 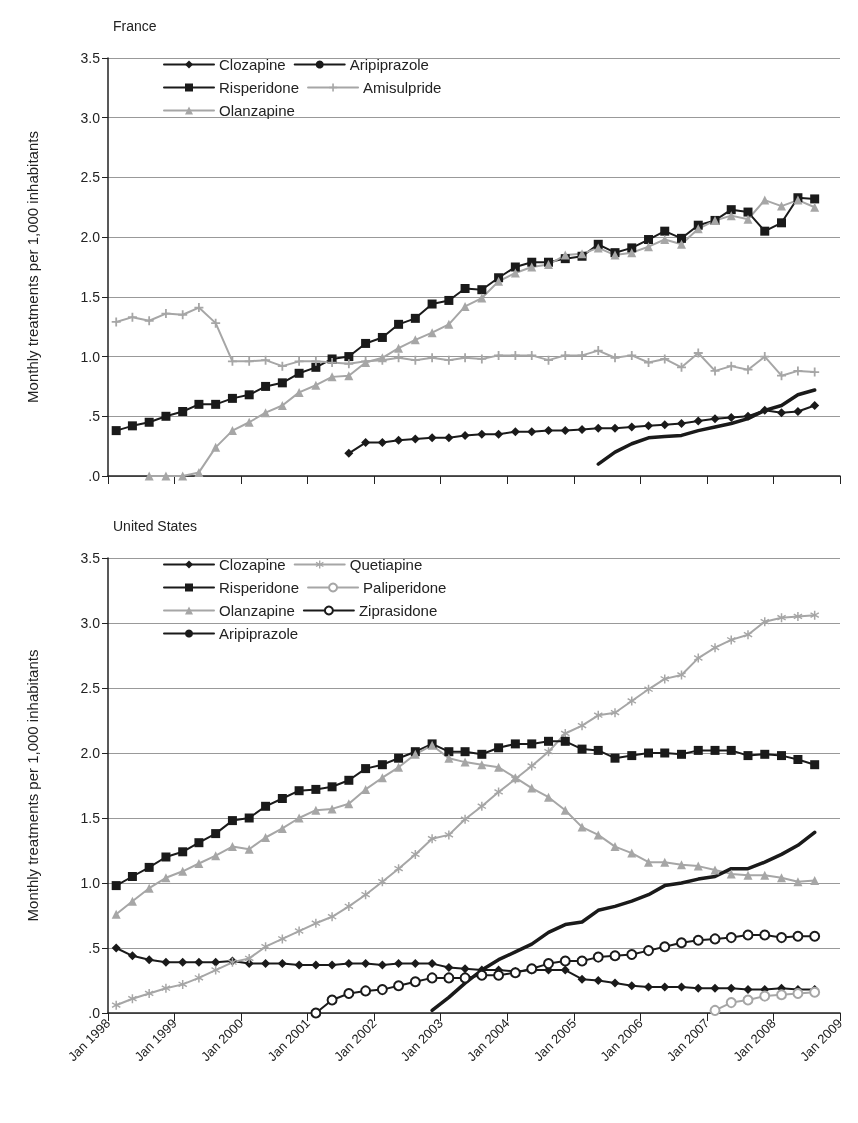 What do you see at coordinates (398, 610) in the screenshot?
I see `legend-label: Ziprasidone` at bounding box center [398, 610].